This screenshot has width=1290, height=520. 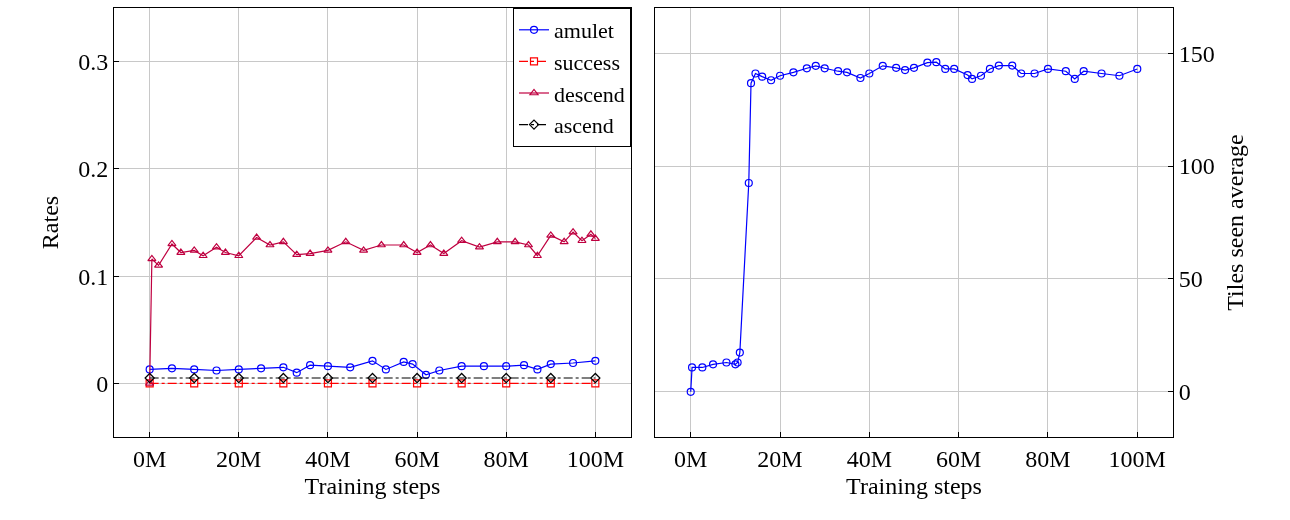 What do you see at coordinates (239, 458) in the screenshot?
I see `x-tick-label: 20M` at bounding box center [239, 458].